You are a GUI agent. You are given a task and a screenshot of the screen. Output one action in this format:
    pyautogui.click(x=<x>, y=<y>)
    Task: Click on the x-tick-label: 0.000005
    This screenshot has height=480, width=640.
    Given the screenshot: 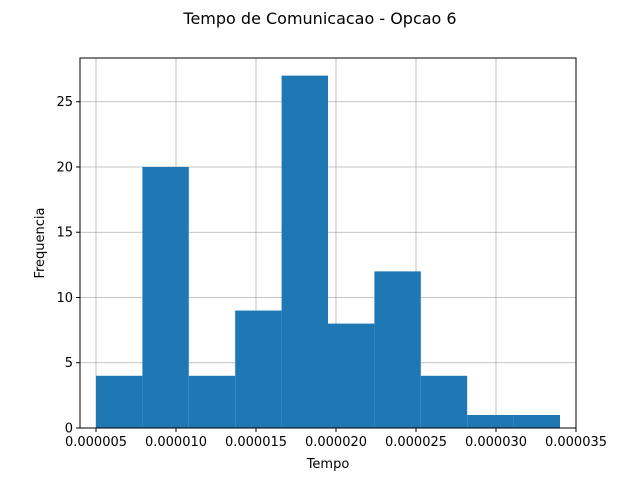 What is the action you would take?
    pyautogui.click(x=96, y=442)
    